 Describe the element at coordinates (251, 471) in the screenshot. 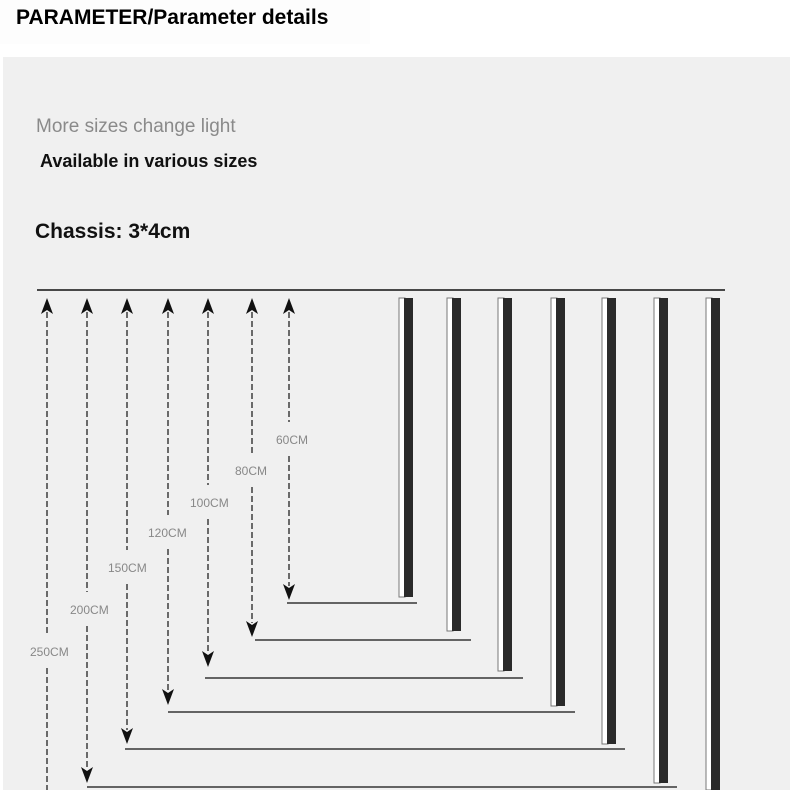

I see `size-label: 80CM` at that location.